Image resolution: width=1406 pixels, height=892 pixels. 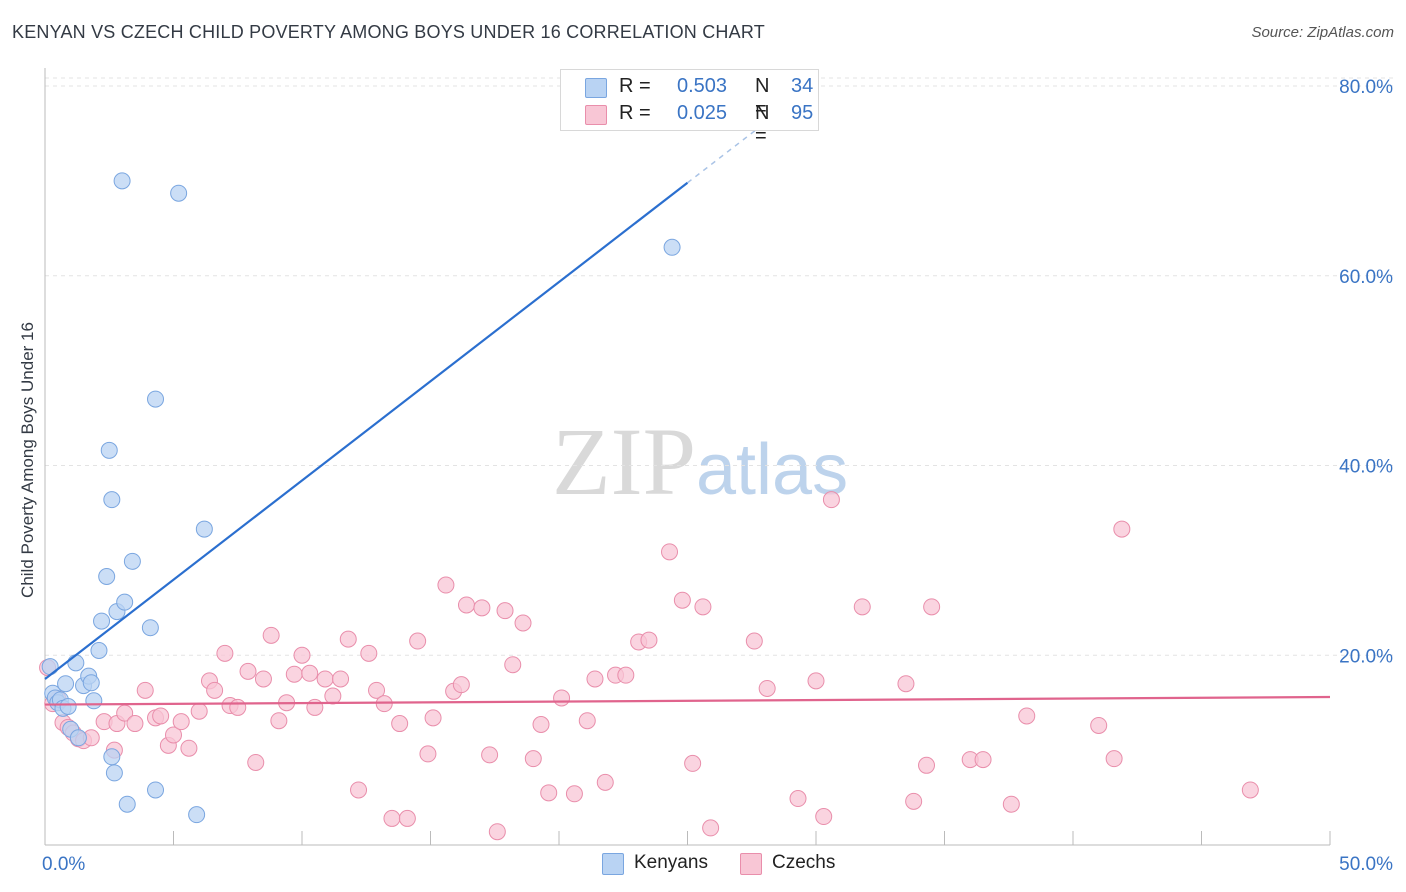 What do you see at coordinates (751, 864) in the screenshot?
I see `czechs-legend-swatch` at bounding box center [751, 864].